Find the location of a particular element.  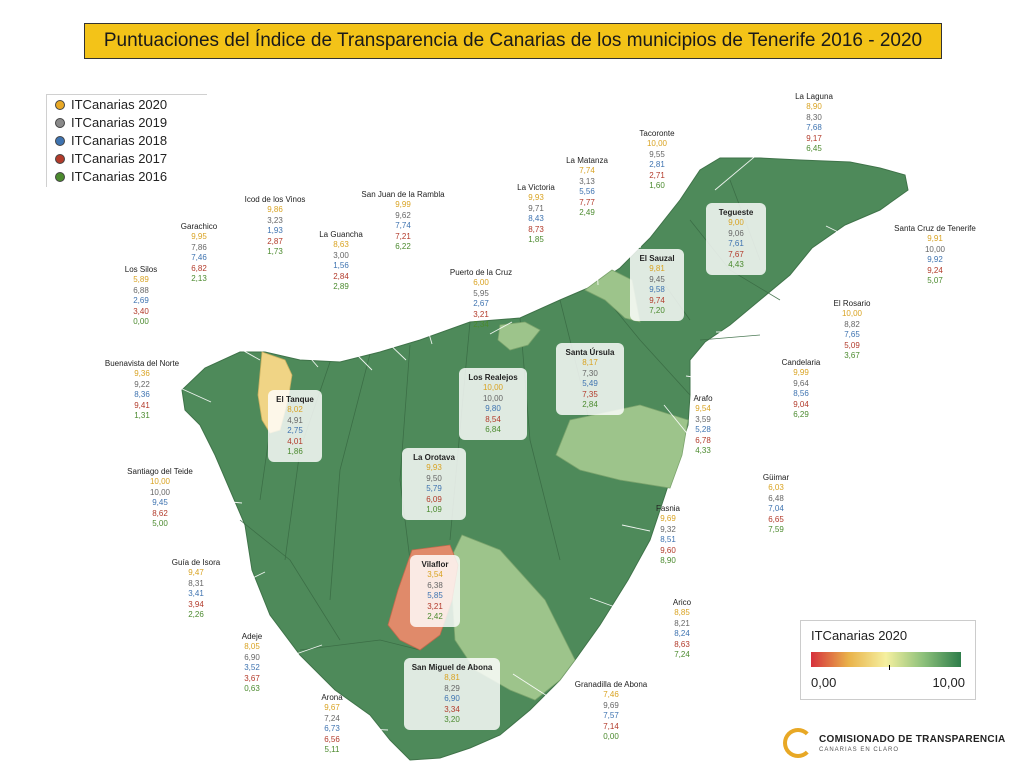

label-tacoronte: Tacoronte 10,00 9,55 2,81 2,71 1,60 is located at coordinates (657, 160).